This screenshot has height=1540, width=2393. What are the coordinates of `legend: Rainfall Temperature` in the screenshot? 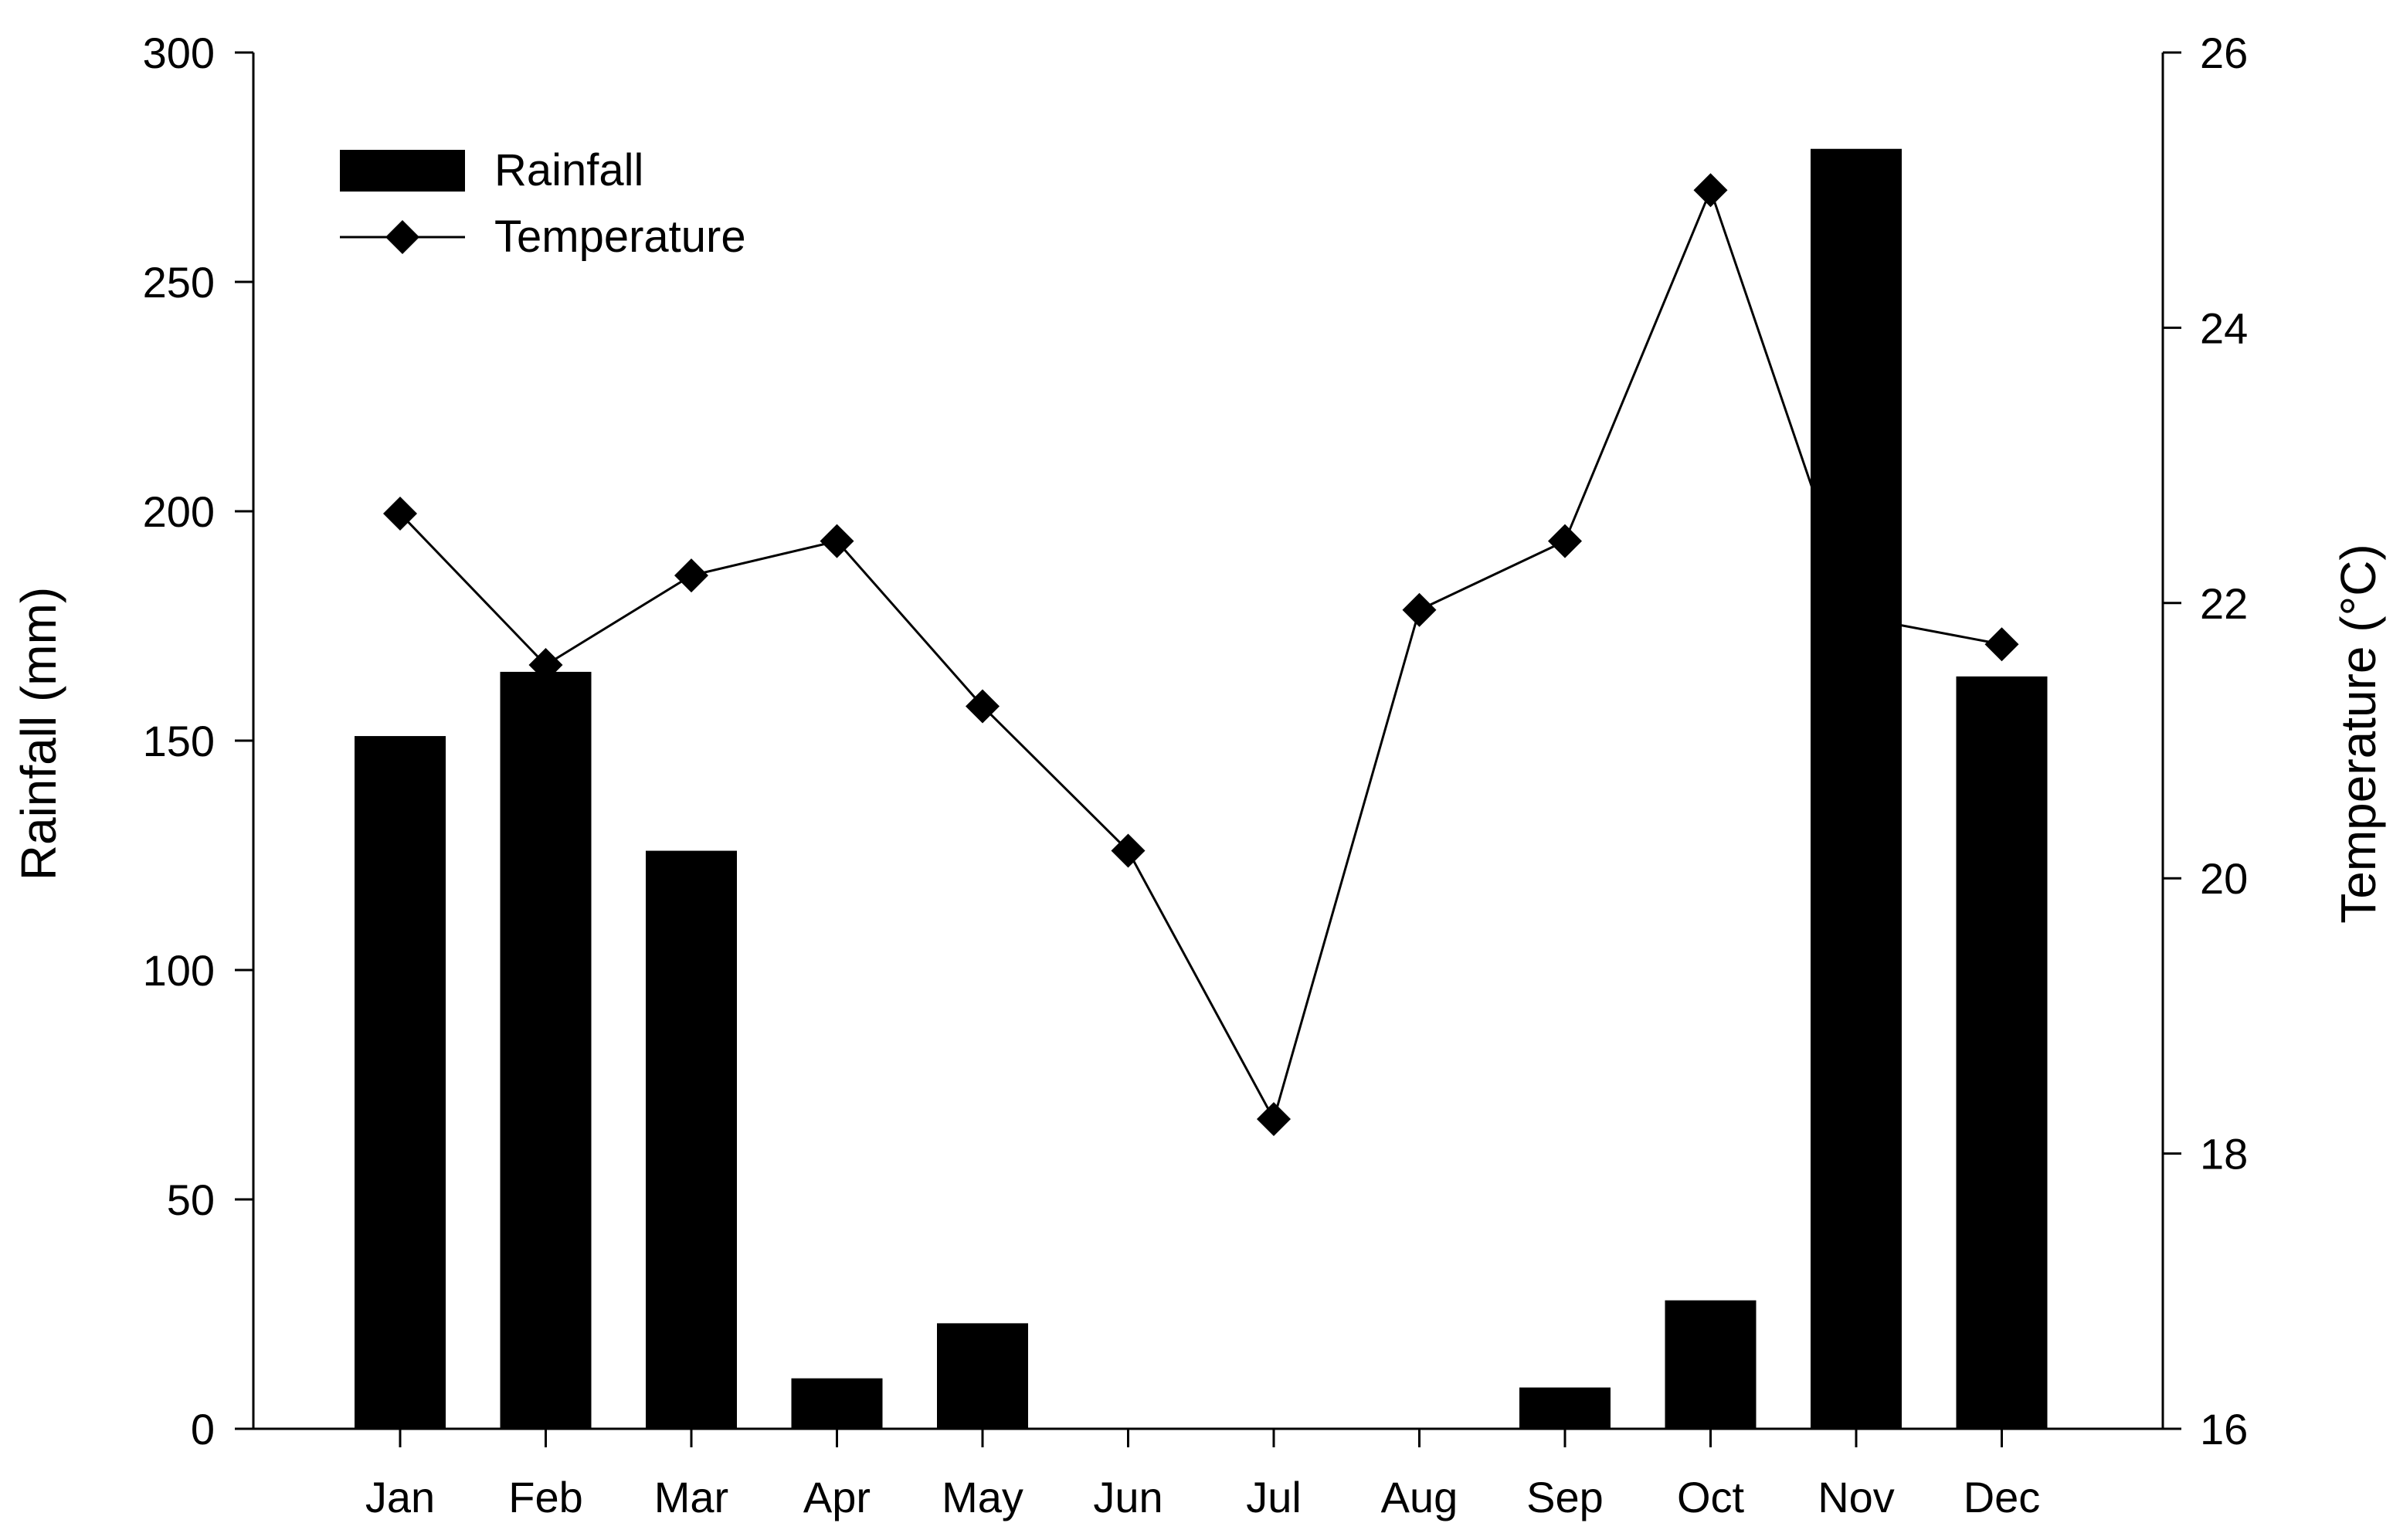 It's located at (543, 203).